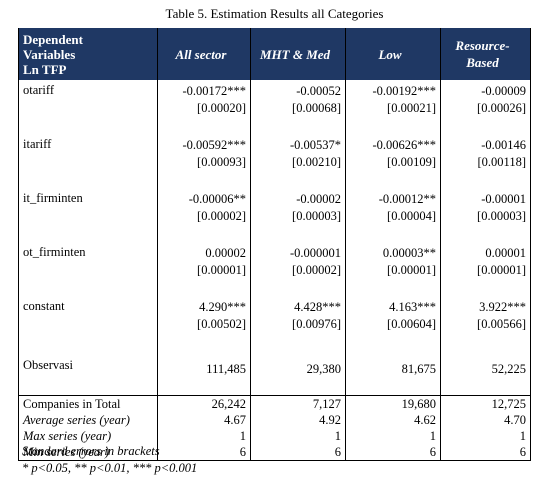 This screenshot has width=549, height=484. Describe the element at coordinates (204, 161) in the screenshot. I see `cell: -0.00592*** [0.00093]` at that location.